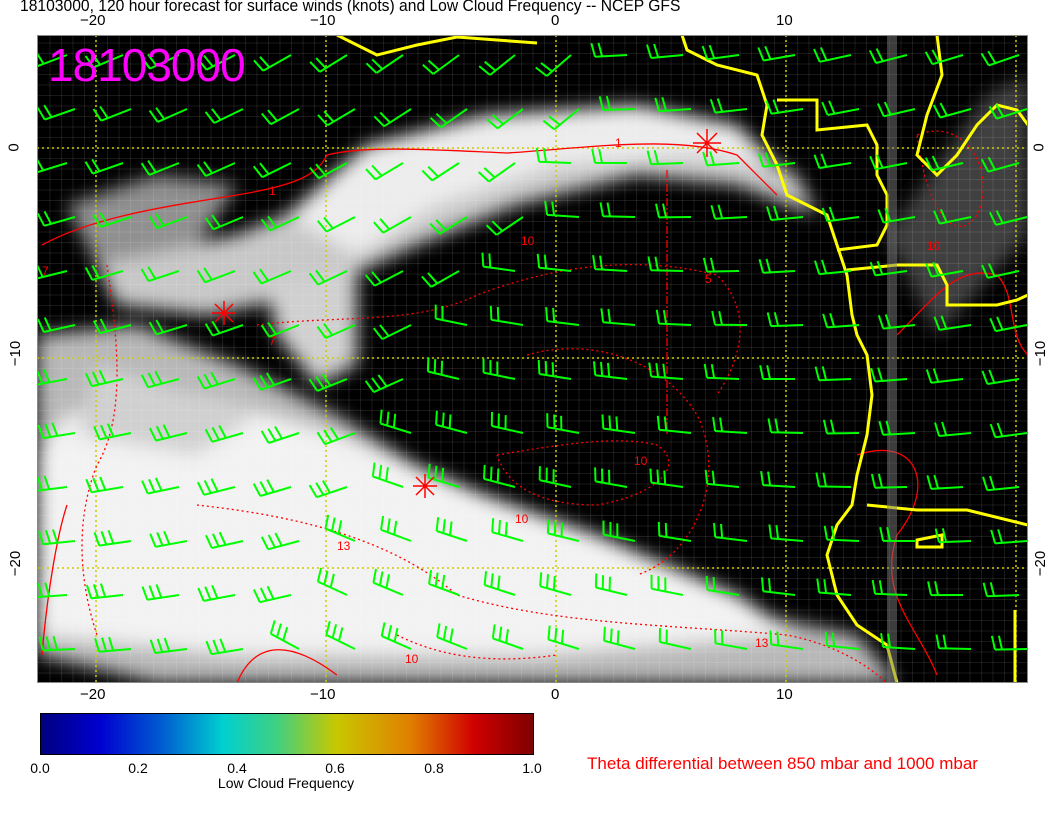 The width and height of the screenshot is (1056, 816). What do you see at coordinates (40, 768) in the screenshot?
I see `colorbar-tick: 0.0` at bounding box center [40, 768].